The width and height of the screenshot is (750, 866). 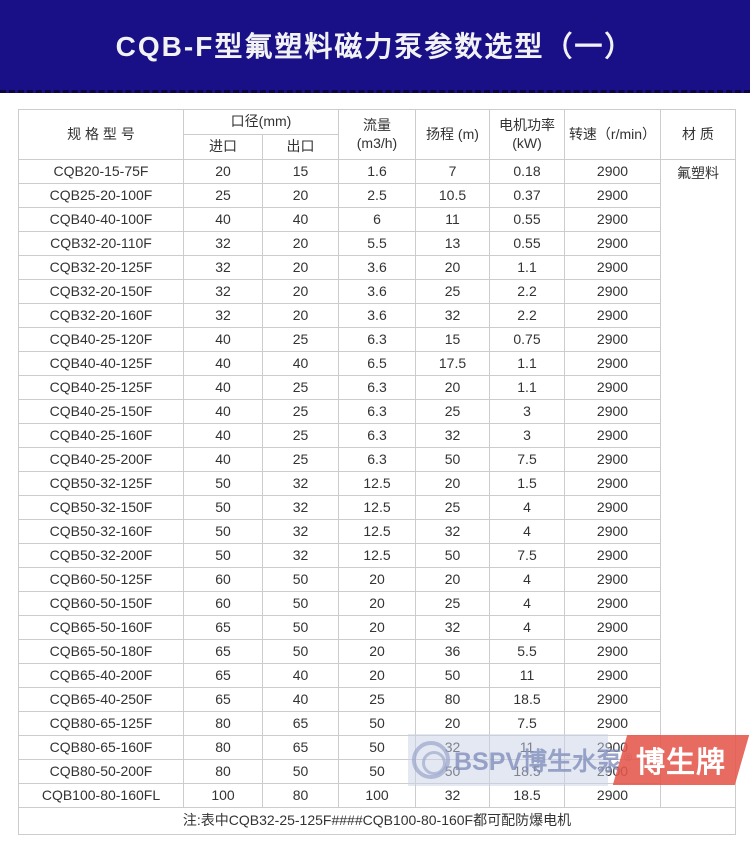 I want to click on head-cell: 11, so click(x=452, y=219).